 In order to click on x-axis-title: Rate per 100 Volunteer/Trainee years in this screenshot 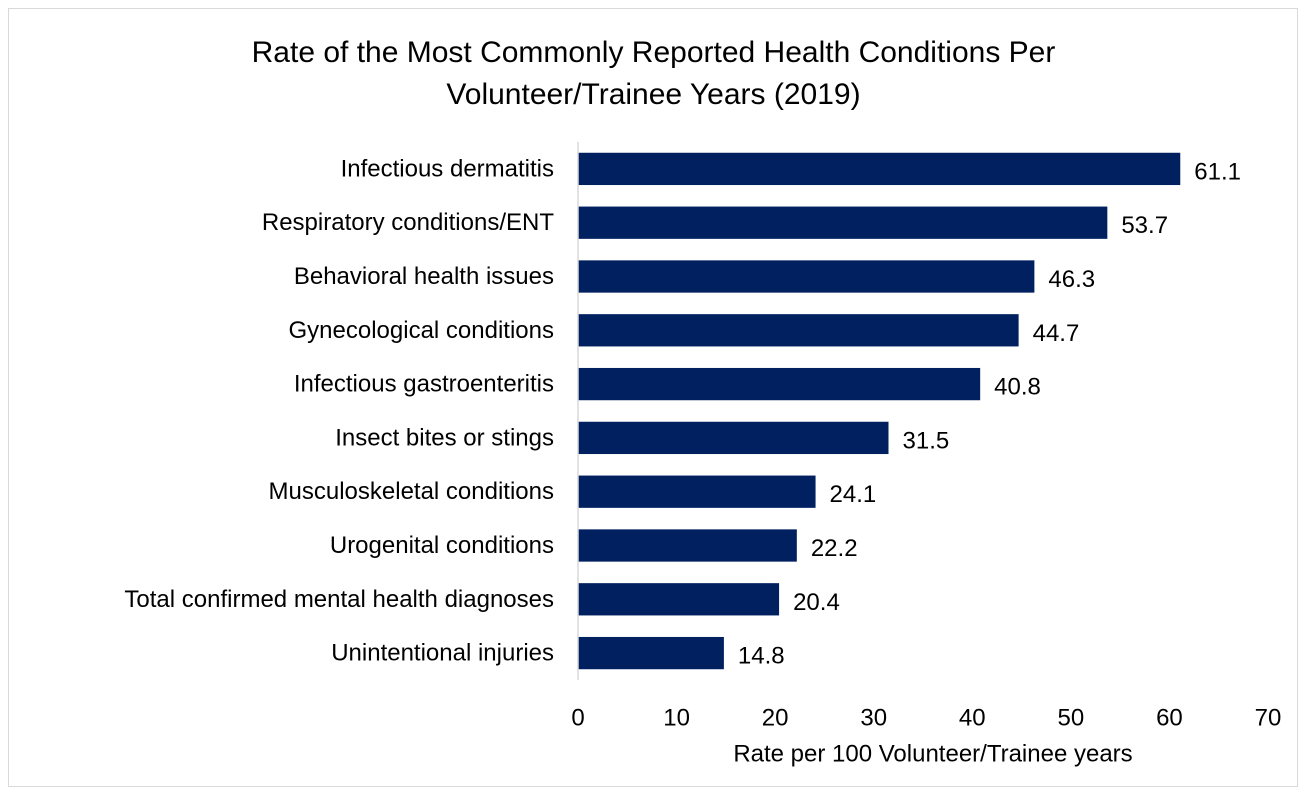, I will do `click(932, 754)`.